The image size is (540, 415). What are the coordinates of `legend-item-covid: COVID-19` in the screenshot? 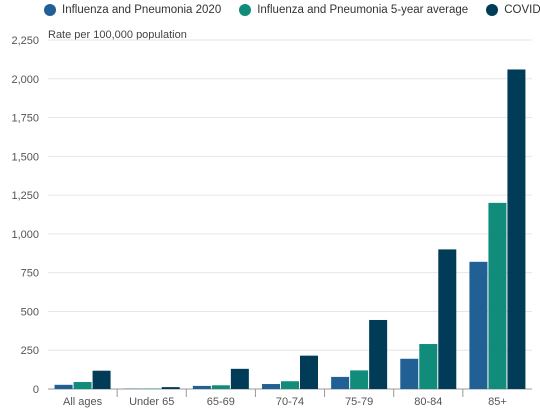 It's located at (513, 10).